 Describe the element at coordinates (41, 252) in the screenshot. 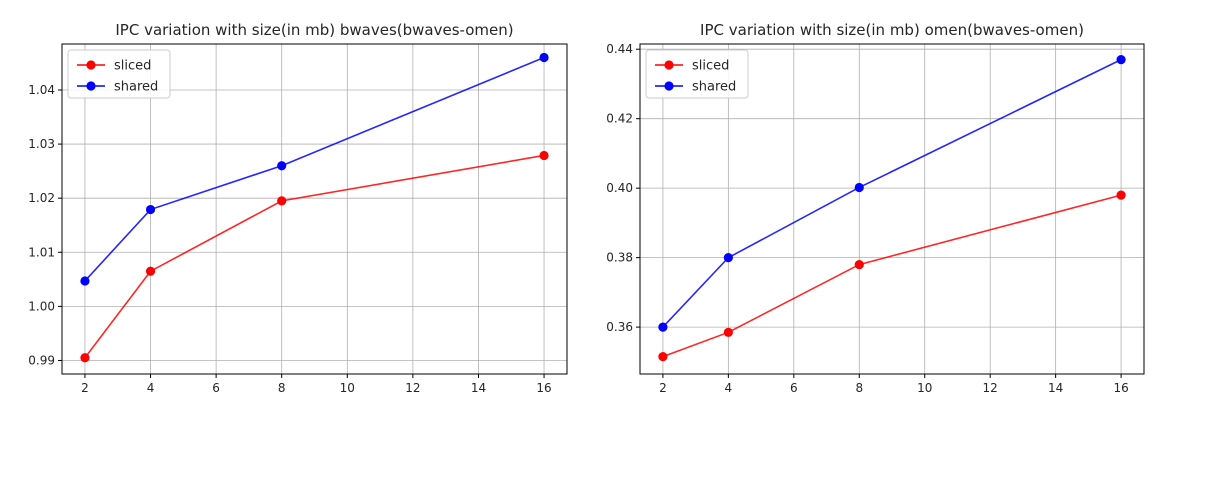

I see `y-tick-label: 1.01` at that location.